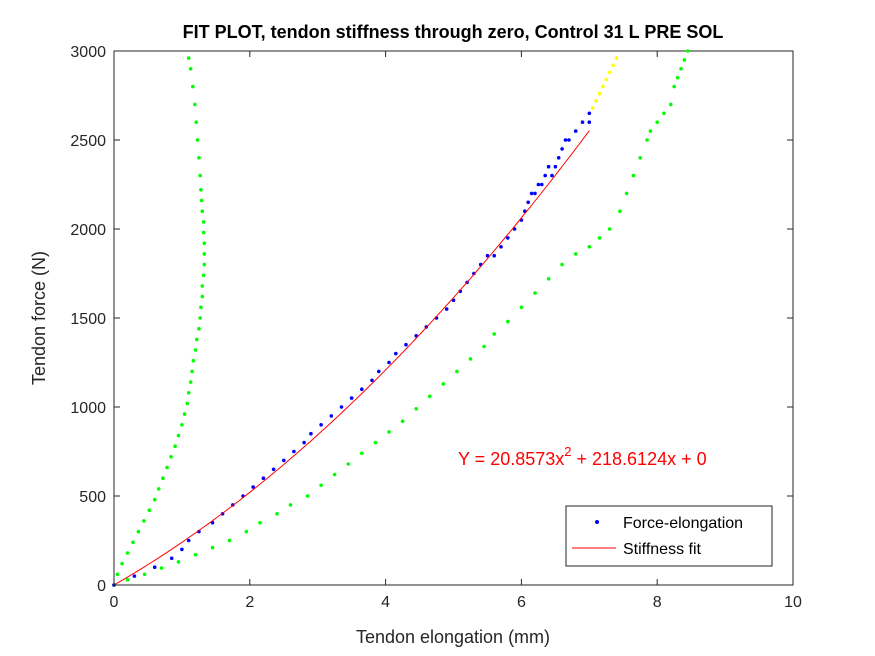 This screenshot has height=656, width=875. What do you see at coordinates (511, 459) in the screenshot?
I see `fit-equation-prefix: Y = 20.8573x` at bounding box center [511, 459].